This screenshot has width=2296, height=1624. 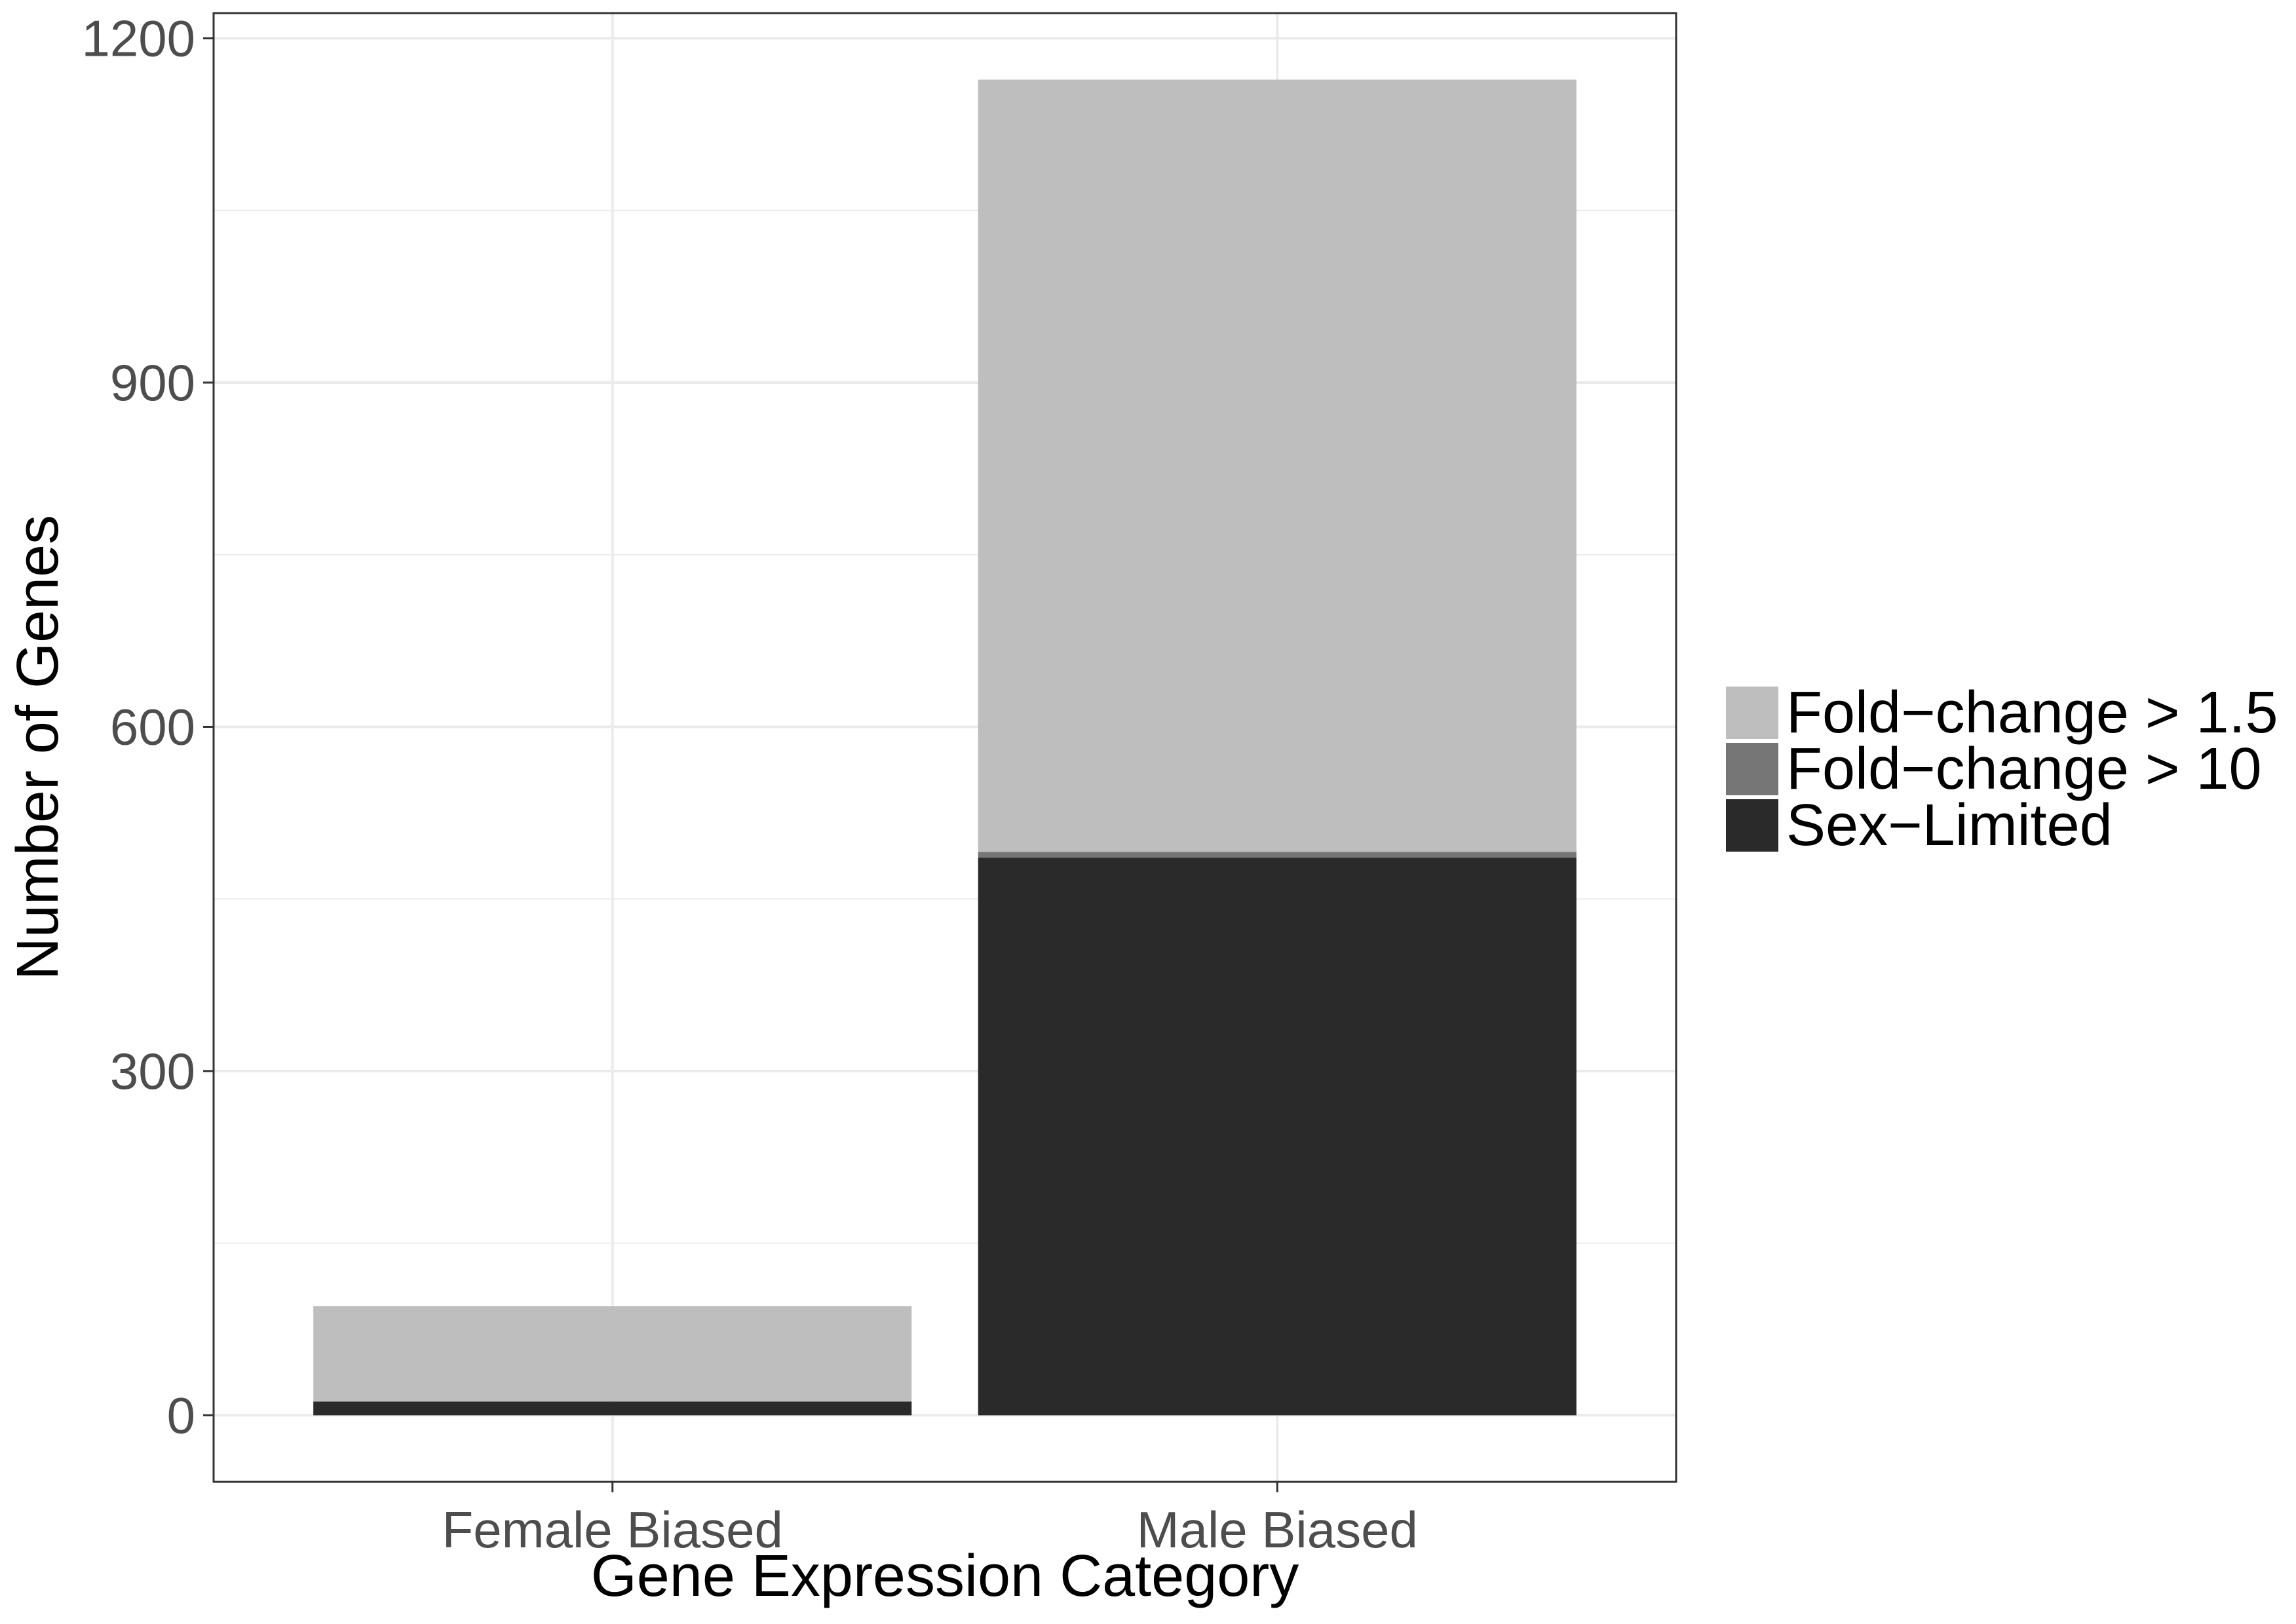 I want to click on legend-label: Fold−change > 10, so click(x=2024, y=769).